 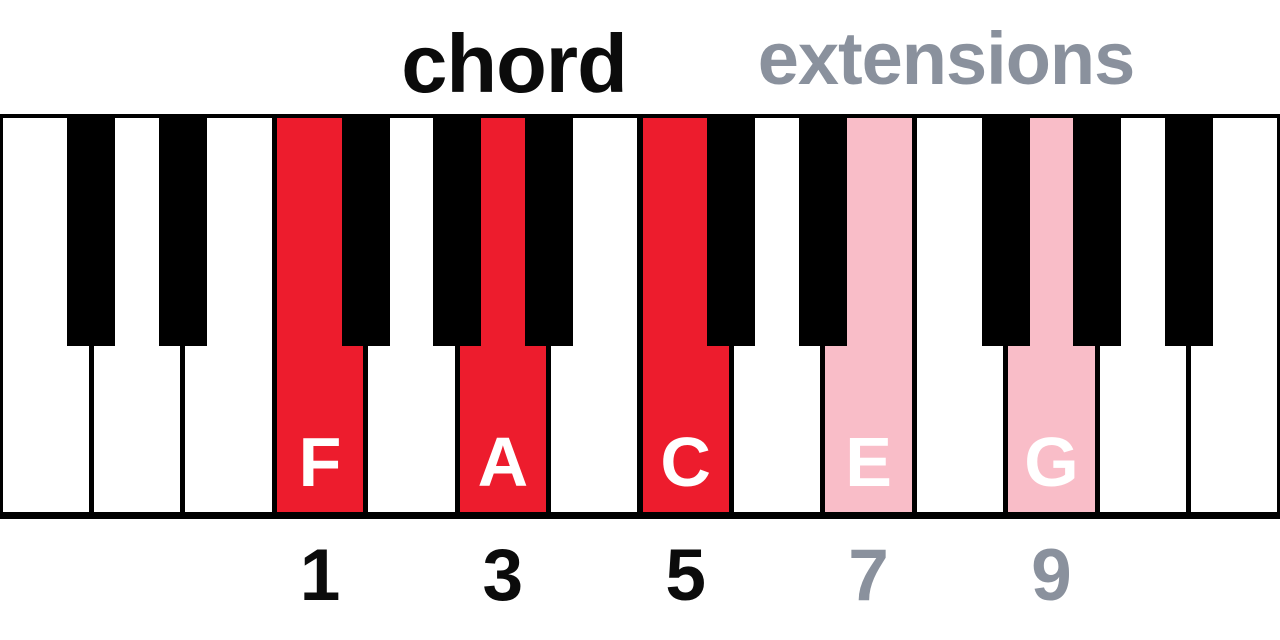 What do you see at coordinates (1051, 462) in the screenshot?
I see `key-note-label-G: G` at bounding box center [1051, 462].